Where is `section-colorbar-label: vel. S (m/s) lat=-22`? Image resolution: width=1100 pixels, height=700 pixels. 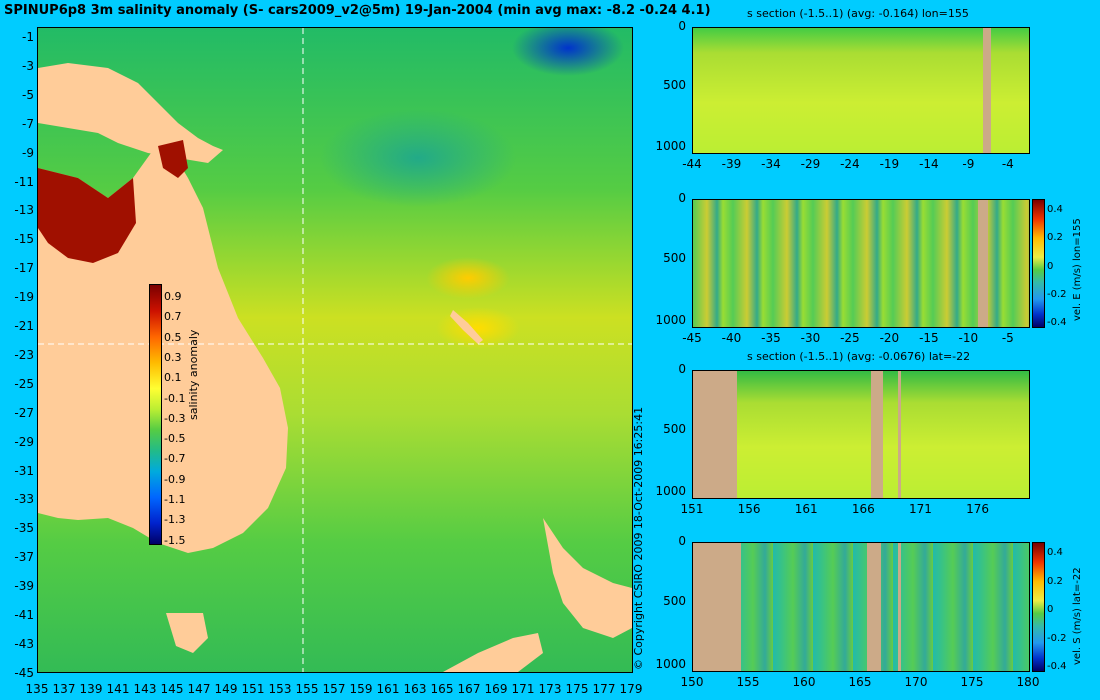
section-colorbar-label: vel. S (m/s) lat=-22 is located at coordinates (1077, 616).